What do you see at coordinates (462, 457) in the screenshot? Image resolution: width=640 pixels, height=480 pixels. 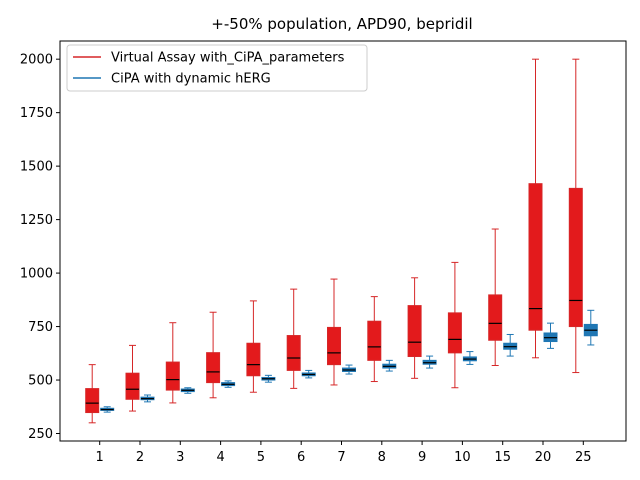 I see `x-tick-label: 10` at bounding box center [462, 457].